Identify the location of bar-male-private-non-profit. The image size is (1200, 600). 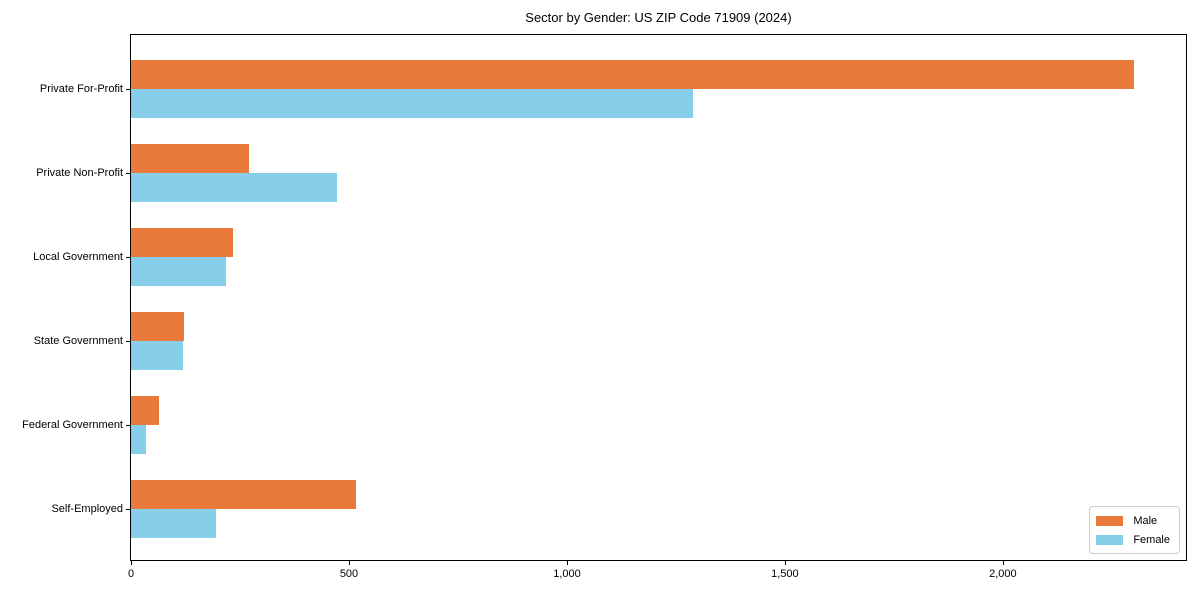
(190, 158).